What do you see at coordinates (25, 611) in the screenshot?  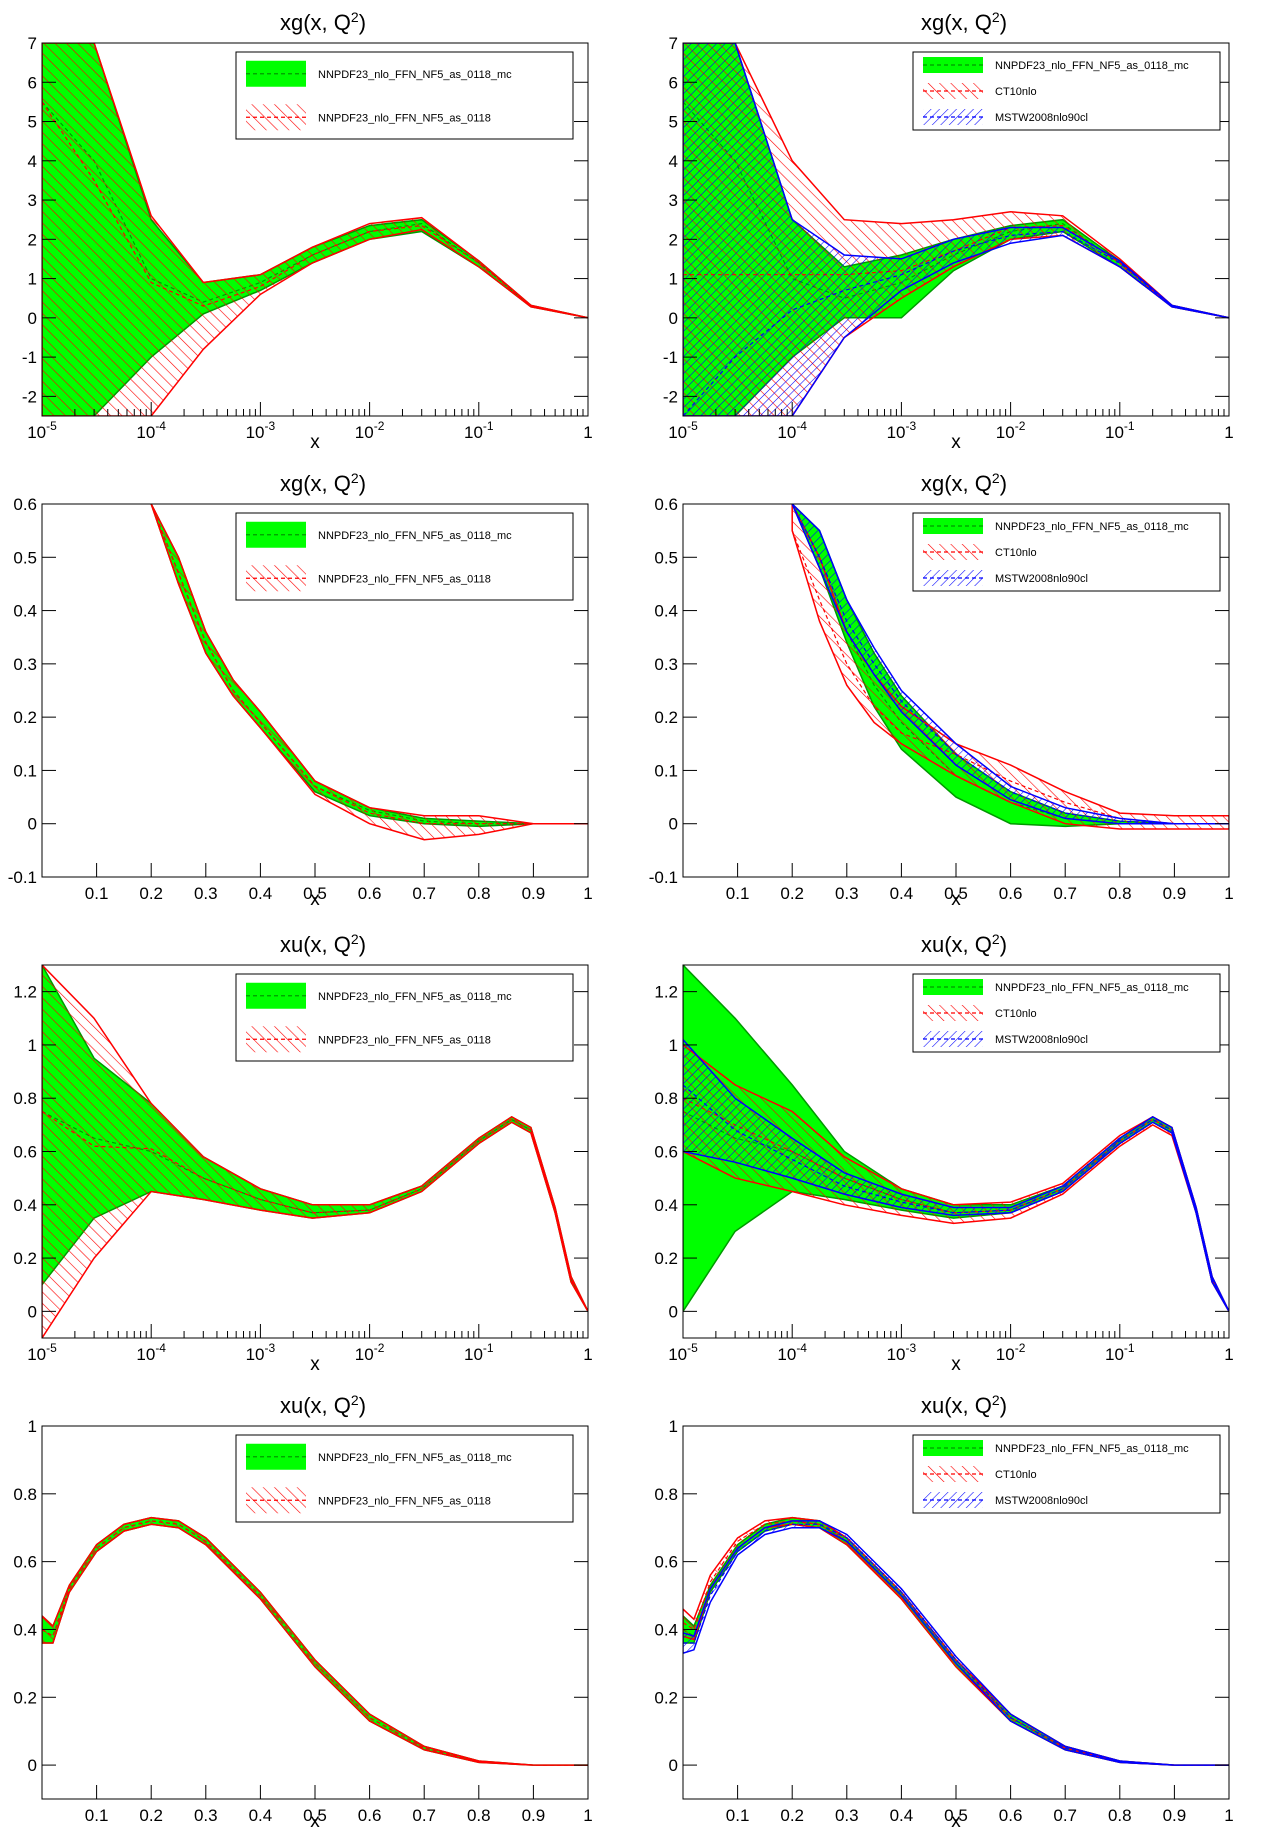 I see `y-tick-label: 0.4` at bounding box center [25, 611].